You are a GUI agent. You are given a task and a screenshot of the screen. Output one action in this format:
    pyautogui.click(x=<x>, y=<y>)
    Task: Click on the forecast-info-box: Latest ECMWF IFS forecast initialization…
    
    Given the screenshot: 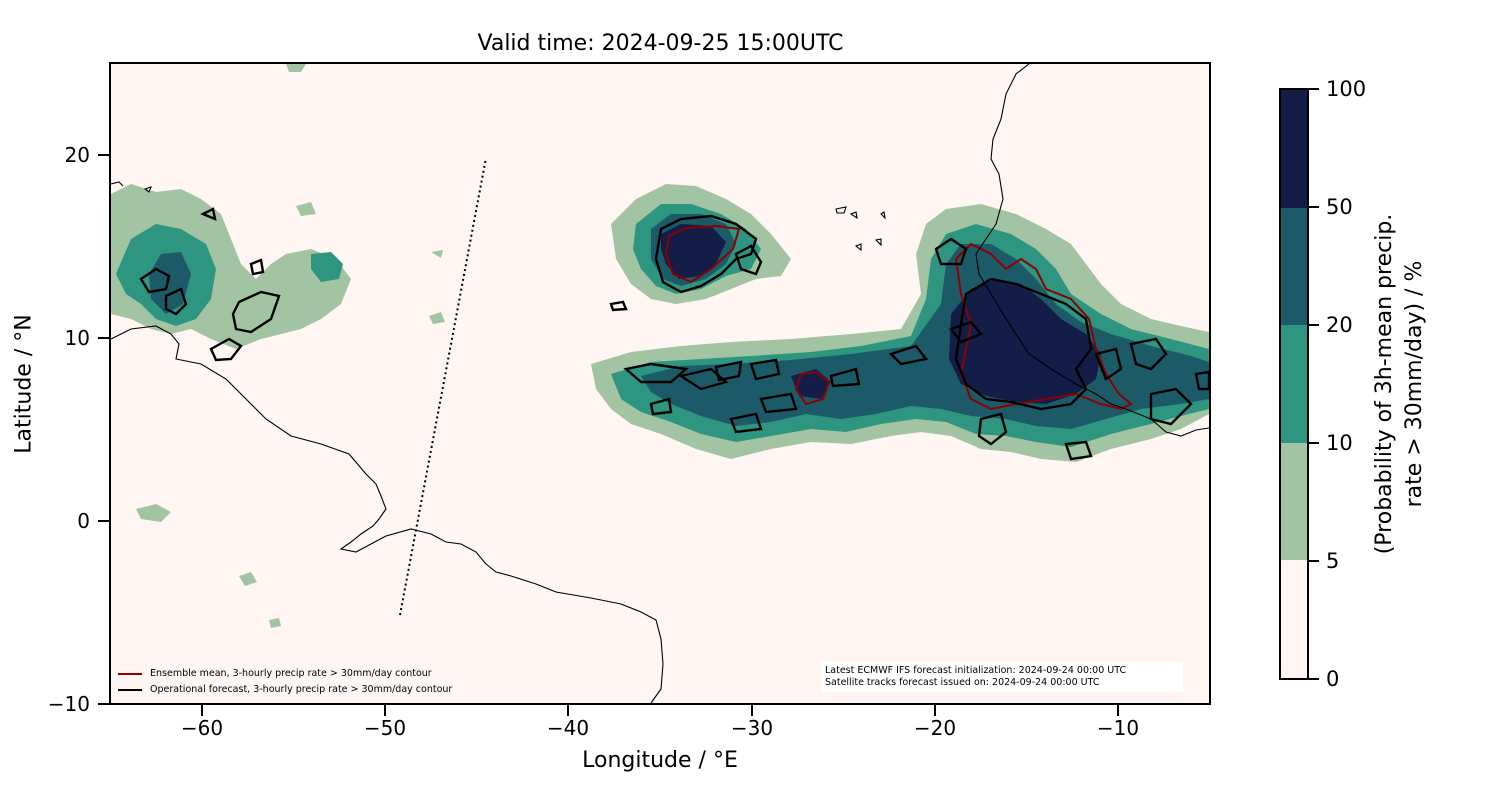 What is the action you would take?
    pyautogui.click(x=1002, y=677)
    